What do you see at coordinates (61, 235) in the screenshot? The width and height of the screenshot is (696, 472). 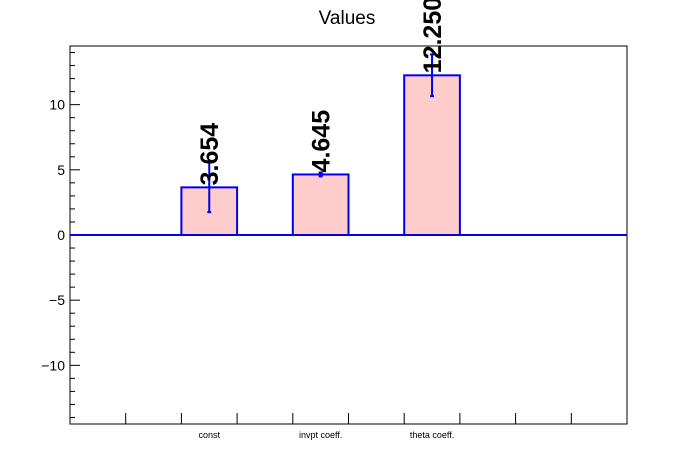 I see `y-tick-label: 0` at bounding box center [61, 235].